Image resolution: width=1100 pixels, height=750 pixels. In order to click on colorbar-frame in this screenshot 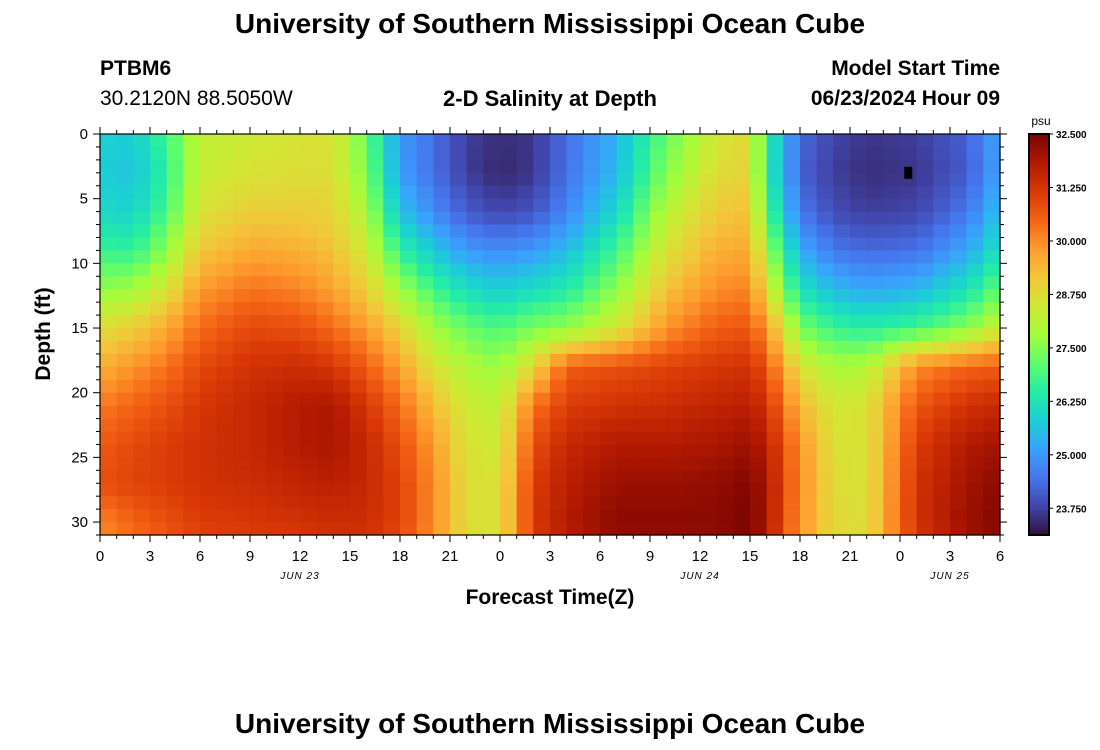, I will do `click(1039, 334)`.